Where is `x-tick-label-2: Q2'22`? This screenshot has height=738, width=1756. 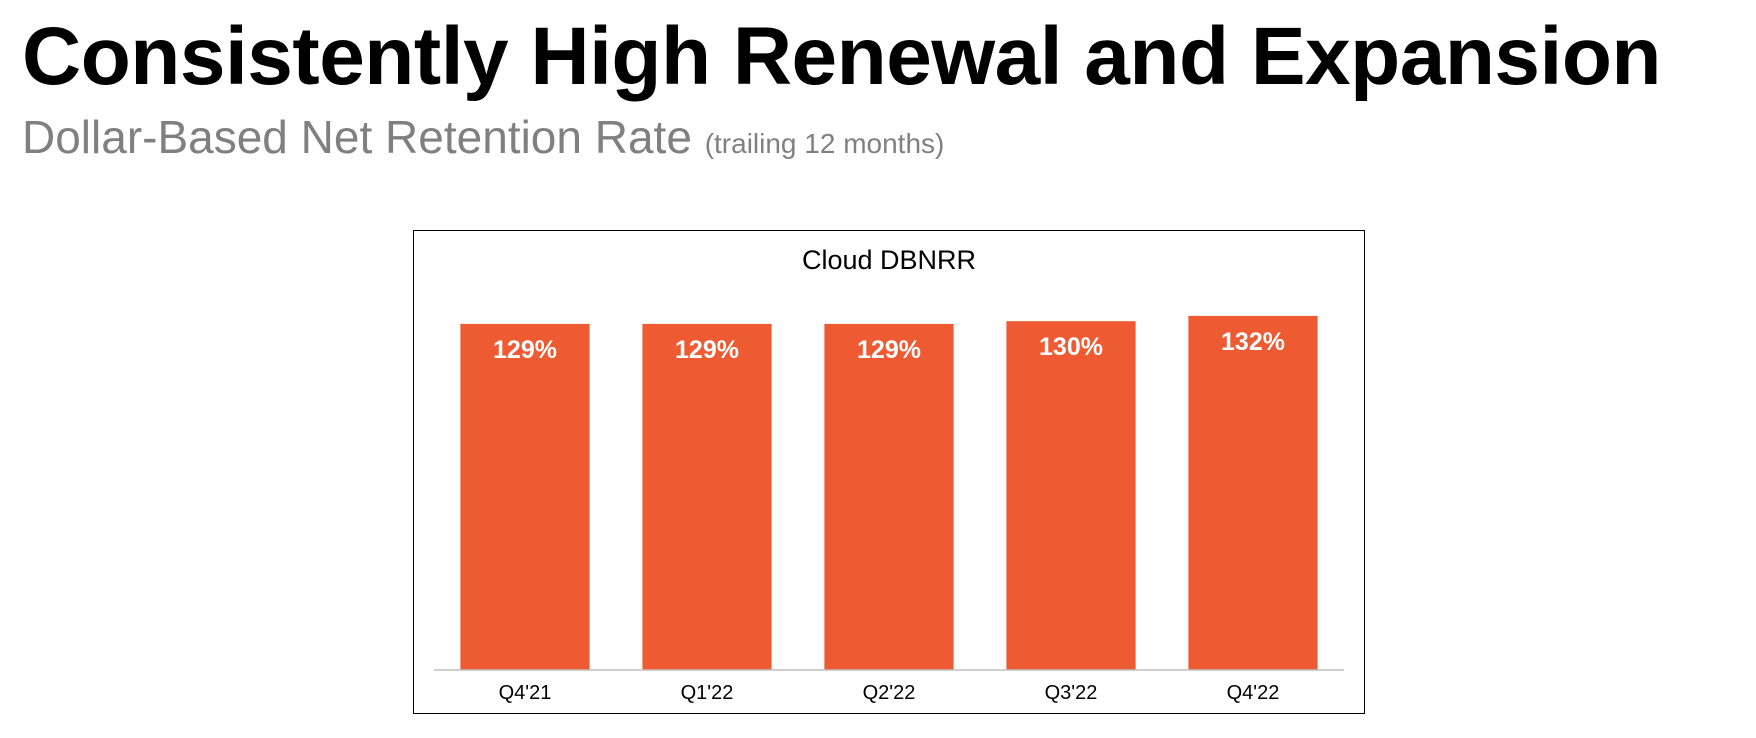
x-tick-label-2: Q2'22 is located at coordinates (889, 693).